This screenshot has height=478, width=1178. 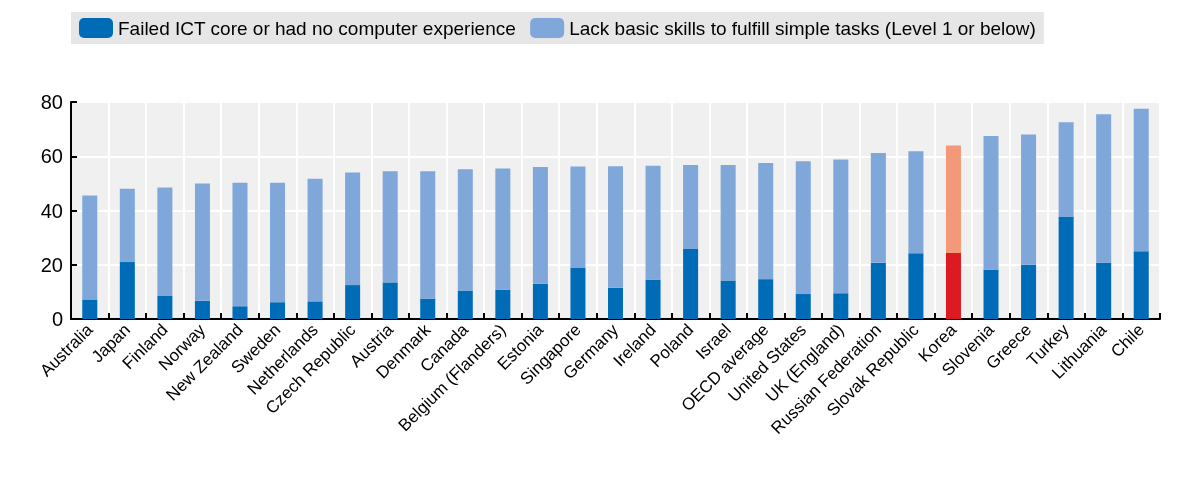 What do you see at coordinates (51, 102) in the screenshot?
I see `y-tick-label: 80` at bounding box center [51, 102].